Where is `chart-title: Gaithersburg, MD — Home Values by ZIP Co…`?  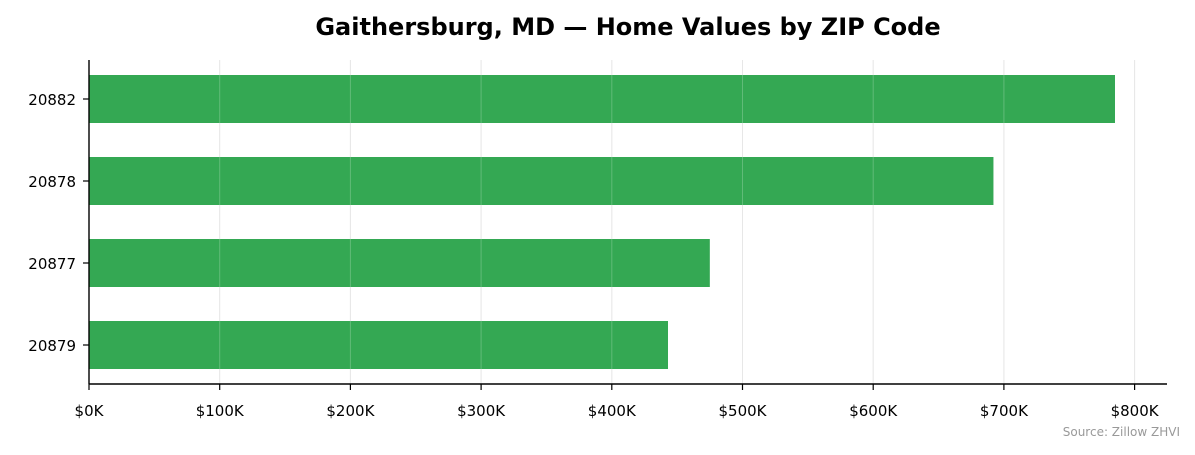
chart-title: Gaithersburg, MD — Home Values by ZIP Co… is located at coordinates (627, 27).